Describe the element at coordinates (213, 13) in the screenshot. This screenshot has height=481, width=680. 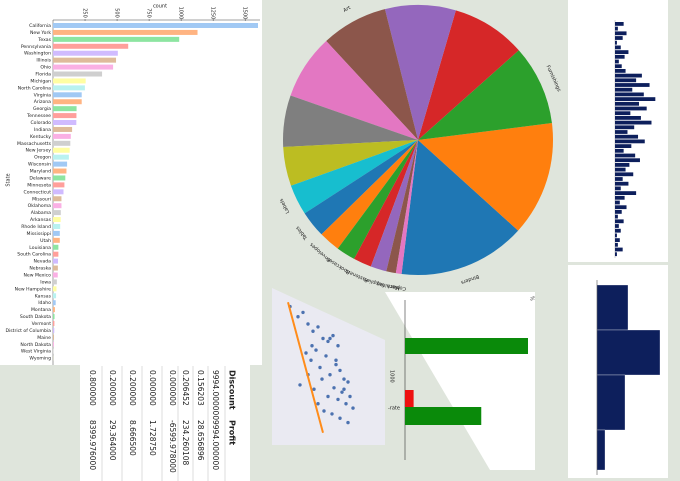
I see `x-tick-label: 1250` at that location.